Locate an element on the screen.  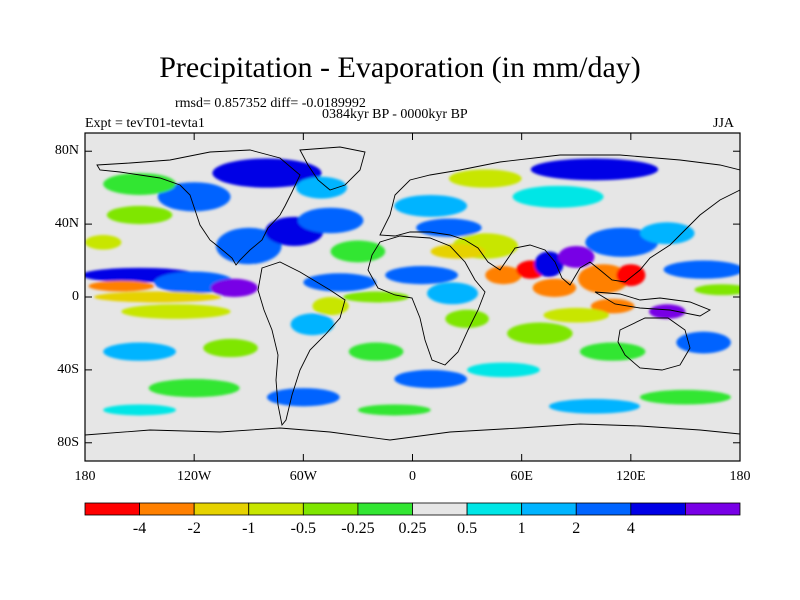
coast-antarctica is located at coordinates (412, 432).